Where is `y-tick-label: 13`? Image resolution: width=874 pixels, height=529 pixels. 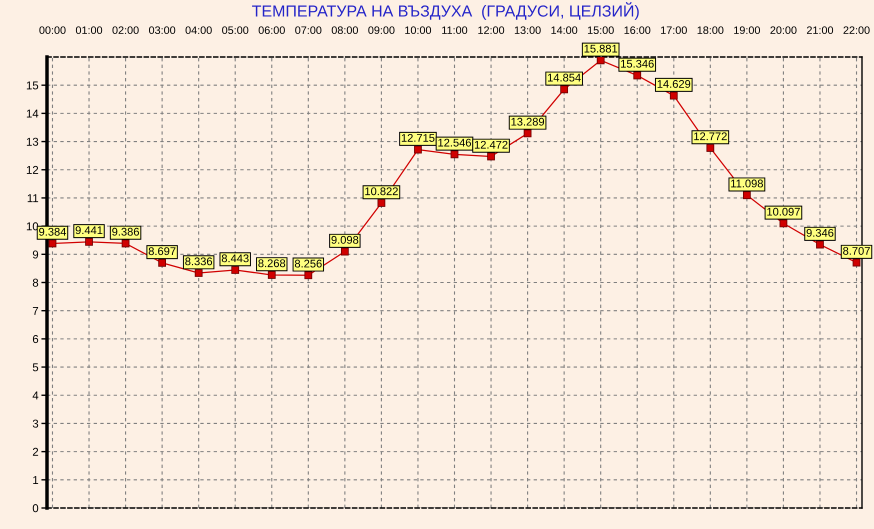 y-tick-label: 13 is located at coordinates (32, 142).